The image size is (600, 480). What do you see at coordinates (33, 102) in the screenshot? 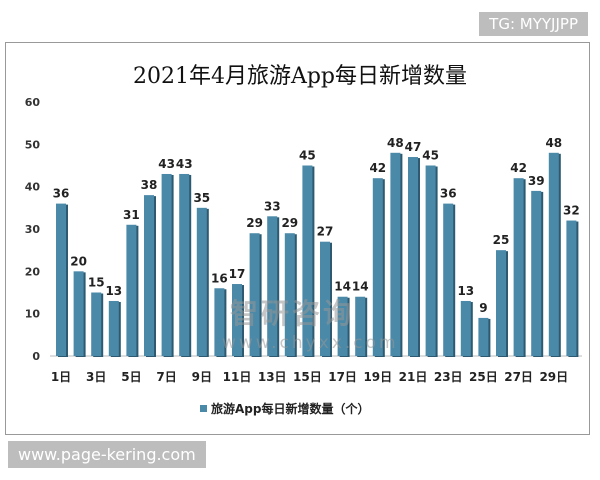
I see `y-tick-label: 60` at bounding box center [33, 102].